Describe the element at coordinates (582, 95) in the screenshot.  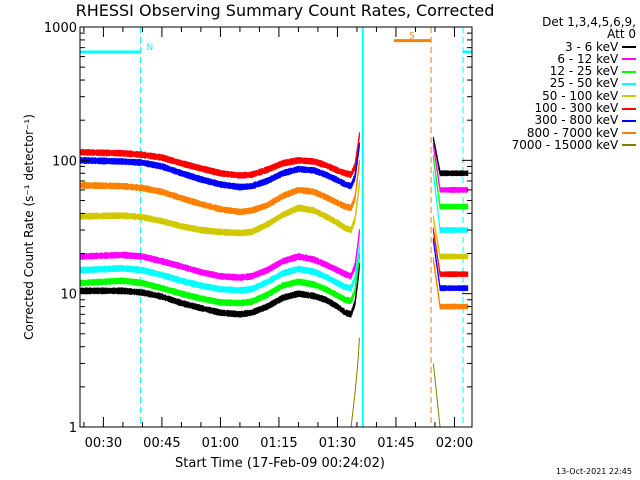
I see `legend-item-label: 50 - 100 keV` at that location.